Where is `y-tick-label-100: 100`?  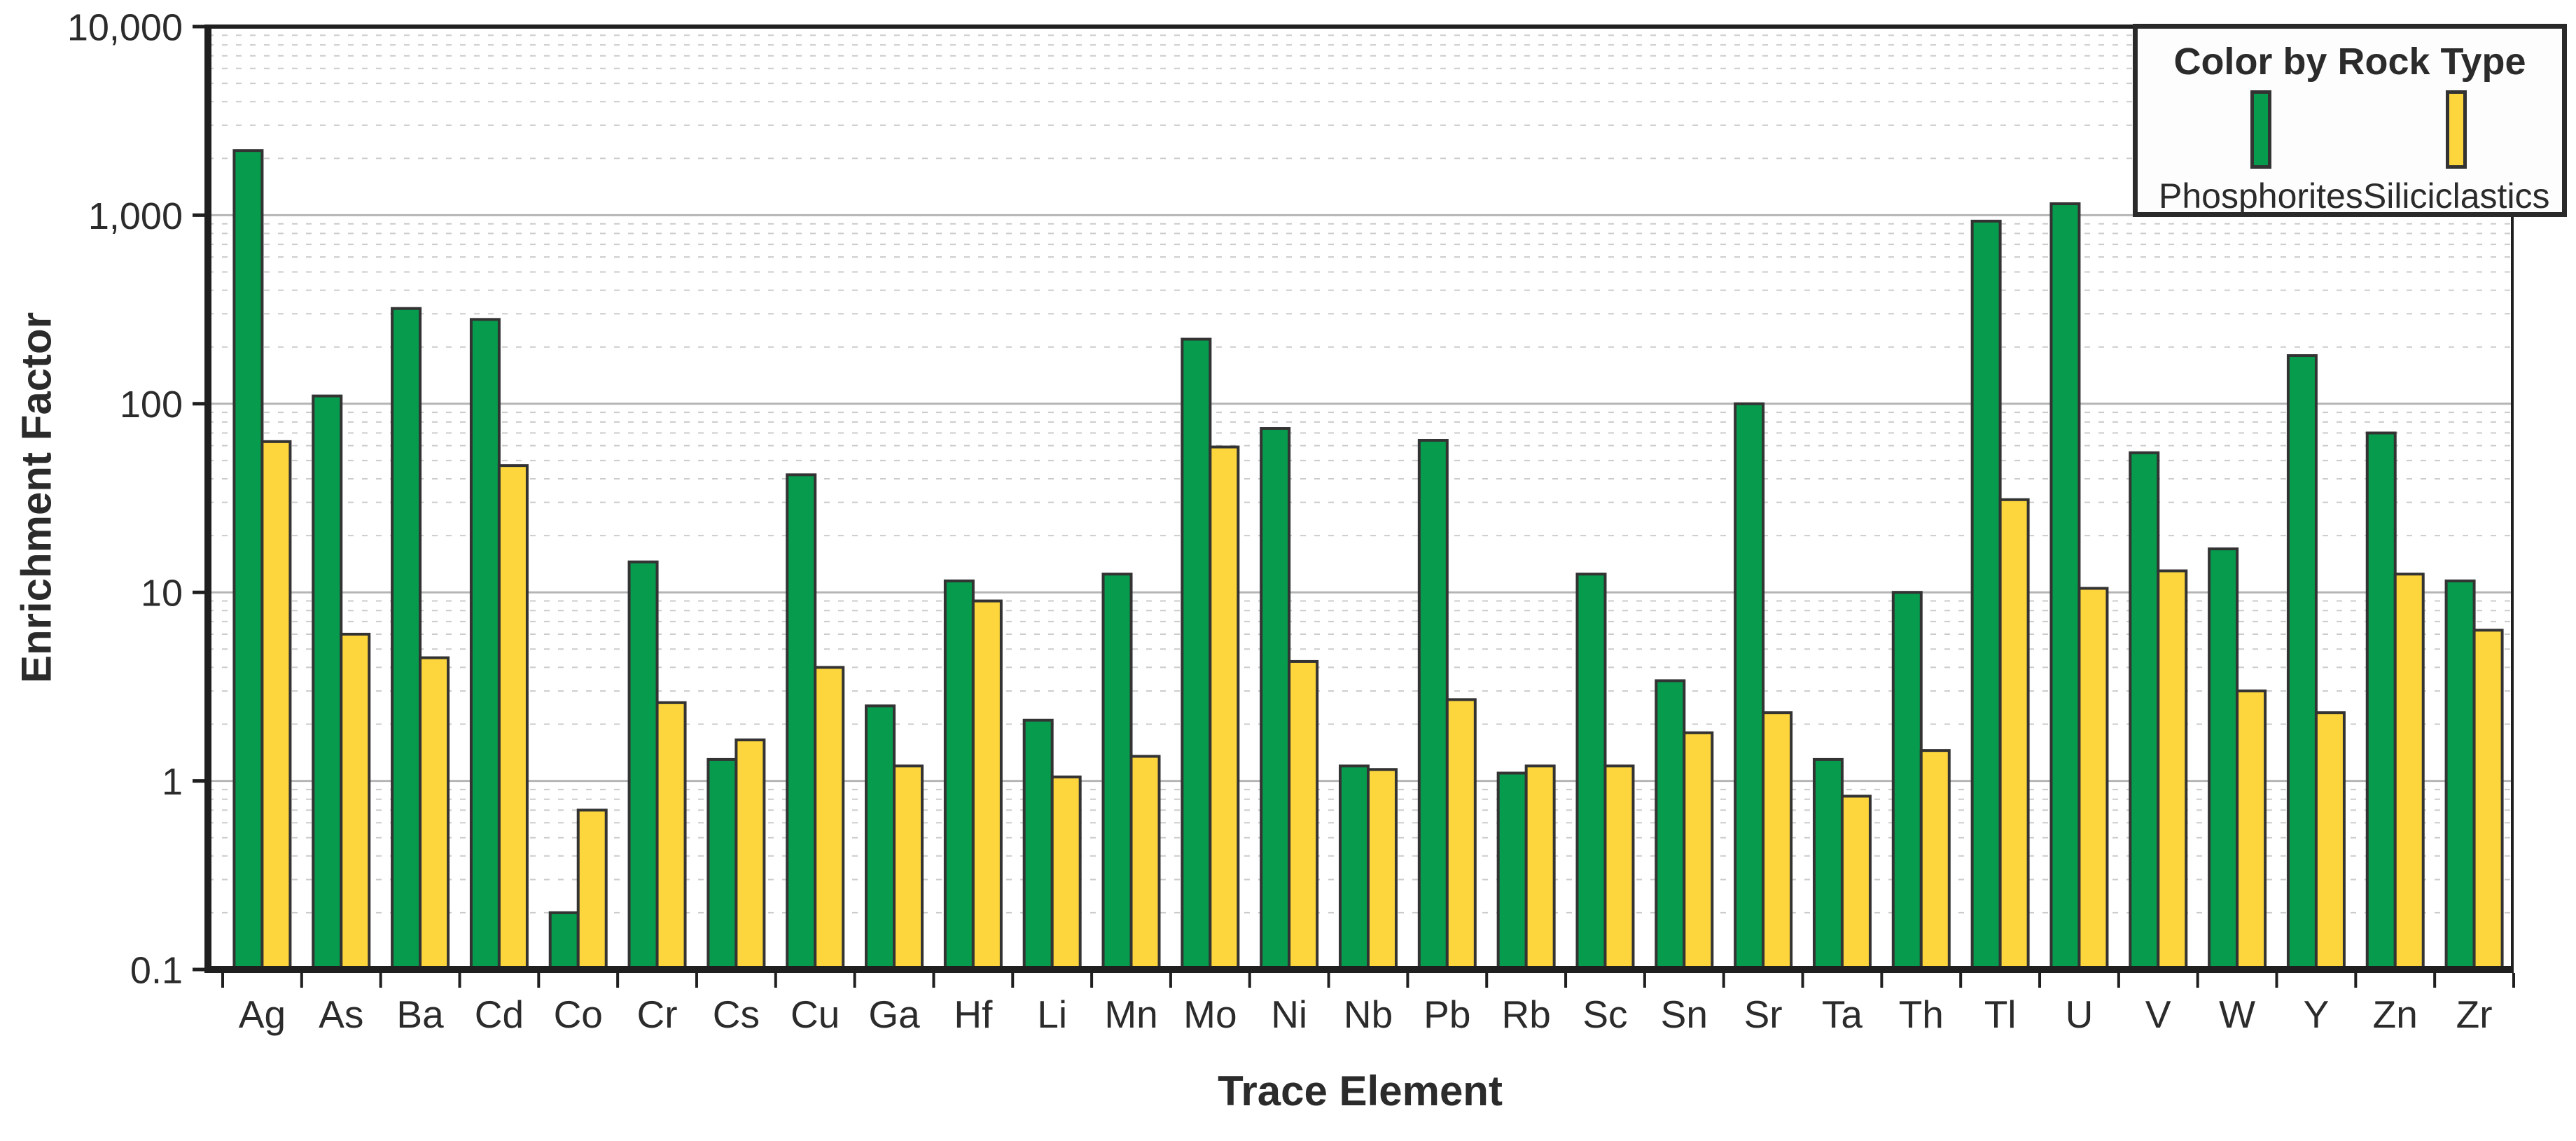
y-tick-label-100: 100 is located at coordinates (151, 405).